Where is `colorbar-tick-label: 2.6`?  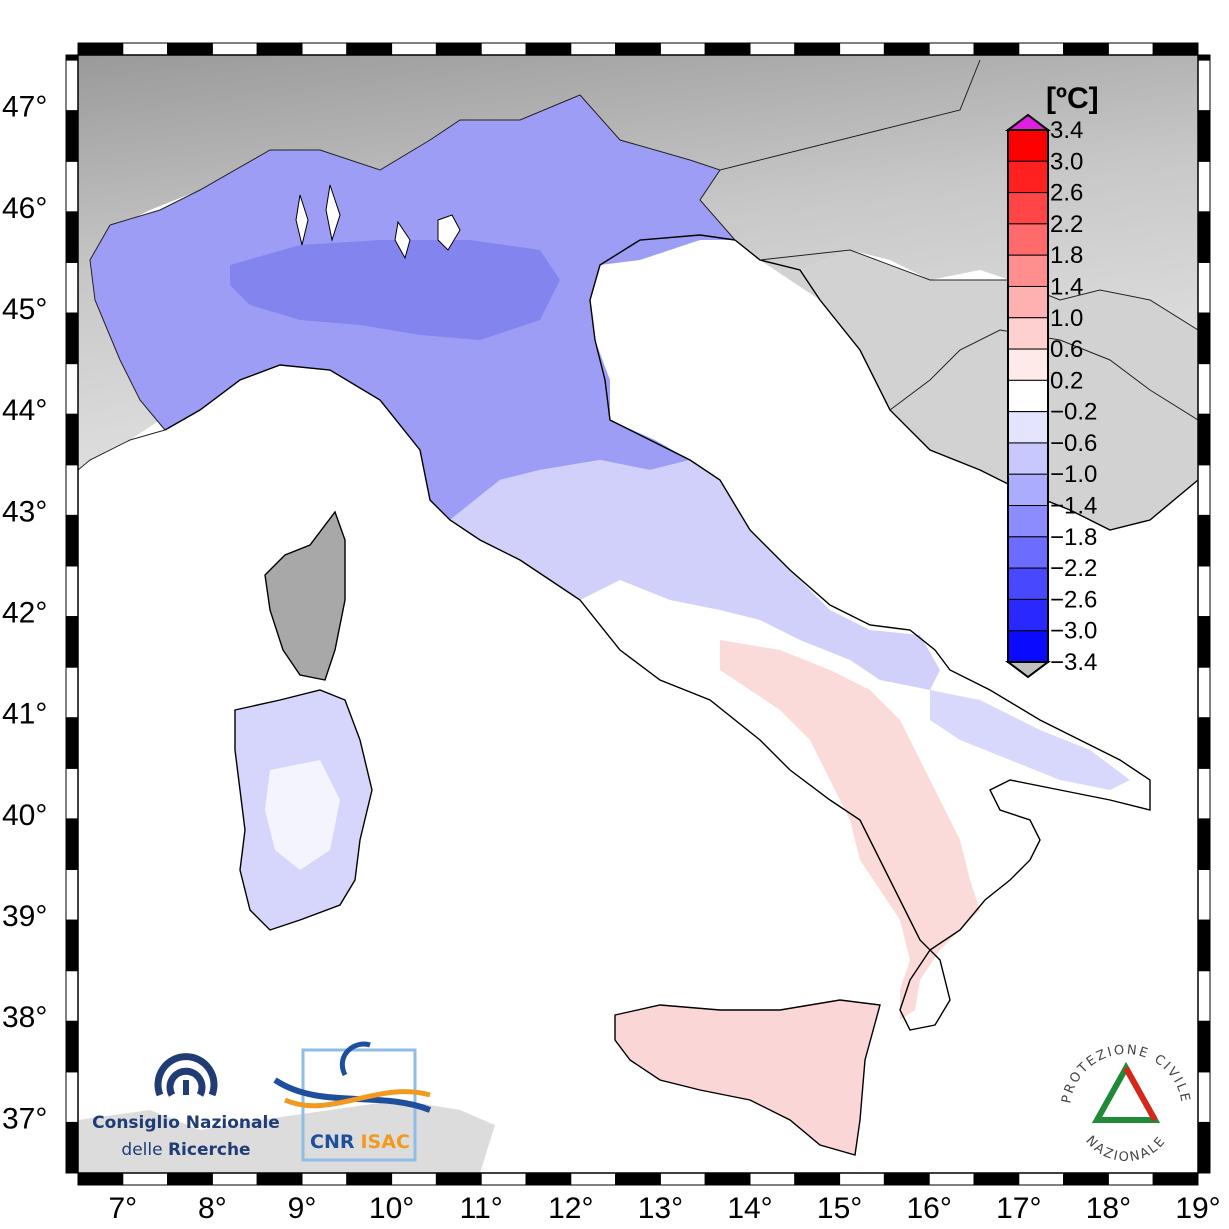 colorbar-tick-label: 2.6 is located at coordinates (1066, 193).